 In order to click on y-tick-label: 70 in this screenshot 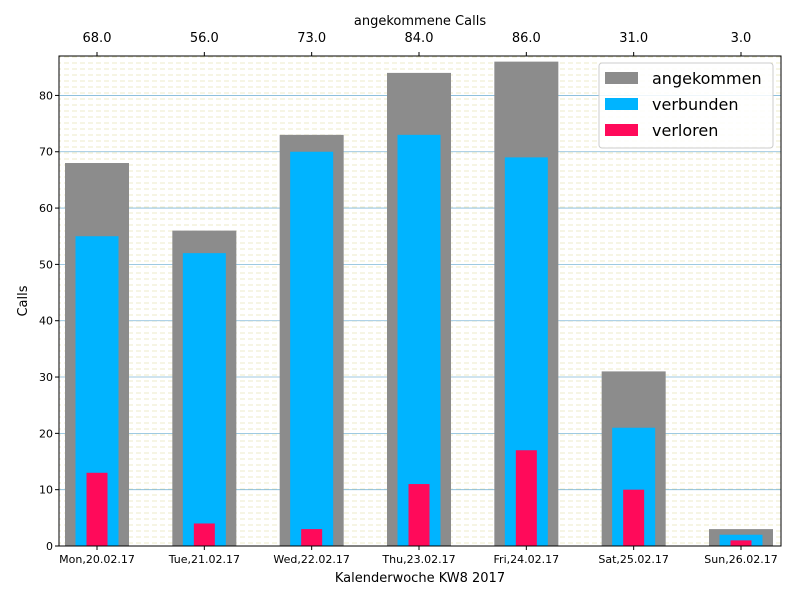, I will do `click(46, 152)`.